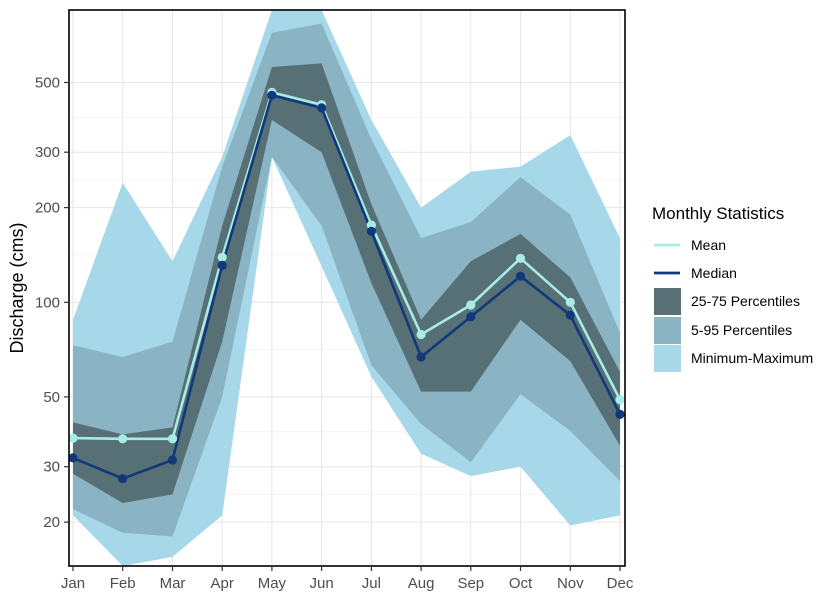 The width and height of the screenshot is (840, 600). Describe the element at coordinates (745, 301) in the screenshot. I see `legend-label-25-75-percentiles: 25-75 Percentiles` at that location.